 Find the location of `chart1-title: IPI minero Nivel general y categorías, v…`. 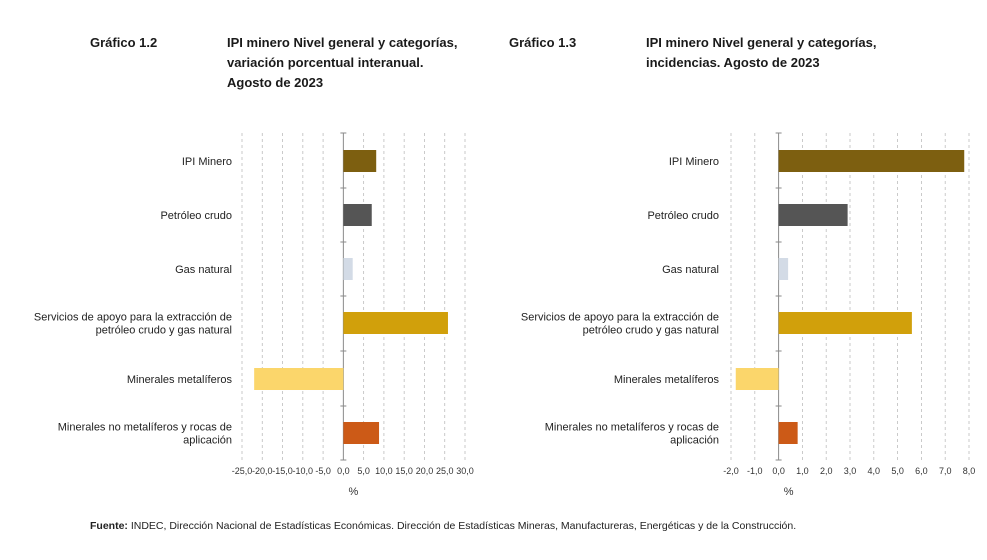

chart1-title: IPI minero Nivel general y categorías, v… is located at coordinates (342, 62).